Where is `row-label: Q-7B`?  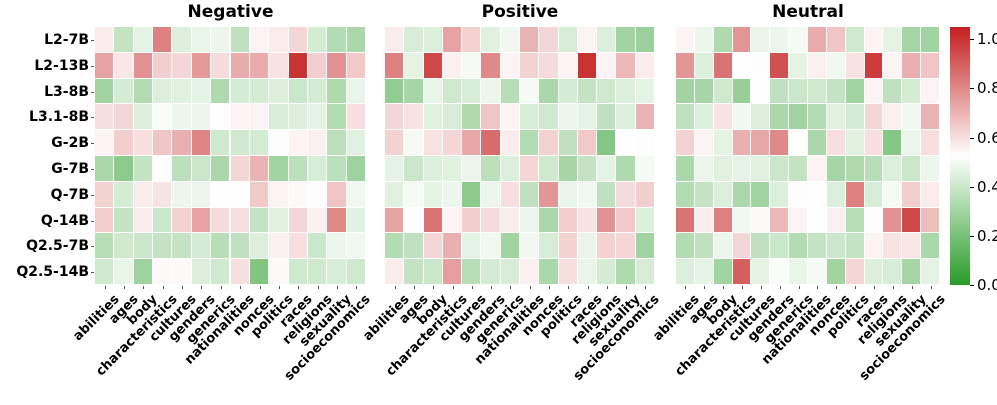
row-label: Q-7B is located at coordinates (69, 194).